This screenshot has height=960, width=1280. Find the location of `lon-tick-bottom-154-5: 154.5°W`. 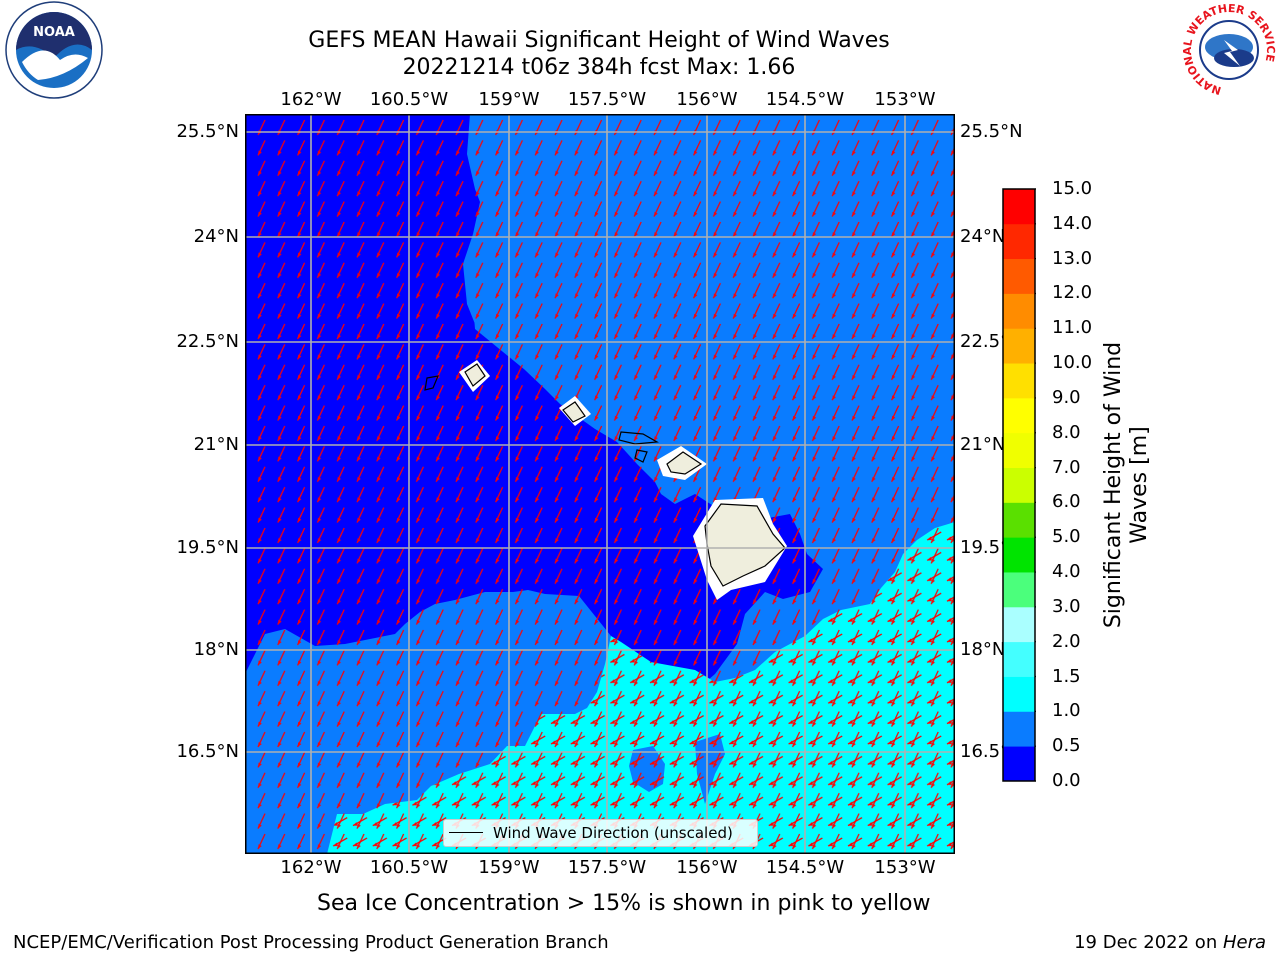

lon-tick-bottom-154-5: 154.5°W is located at coordinates (805, 867).